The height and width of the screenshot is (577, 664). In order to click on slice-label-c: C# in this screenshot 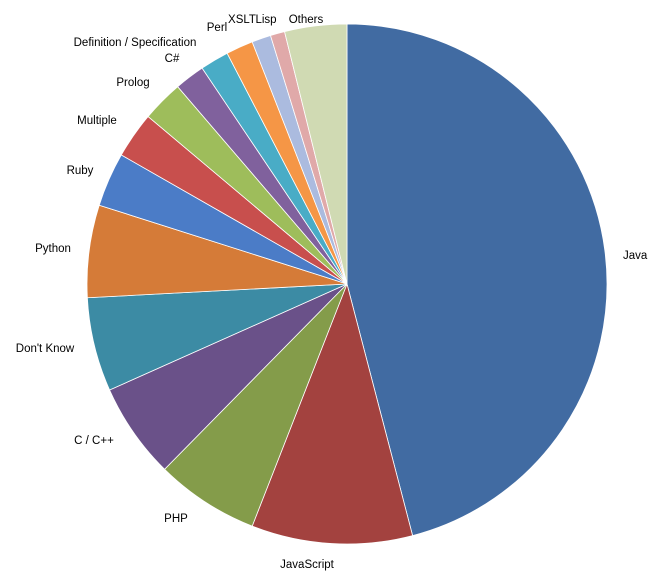, I will do `click(172, 59)`.